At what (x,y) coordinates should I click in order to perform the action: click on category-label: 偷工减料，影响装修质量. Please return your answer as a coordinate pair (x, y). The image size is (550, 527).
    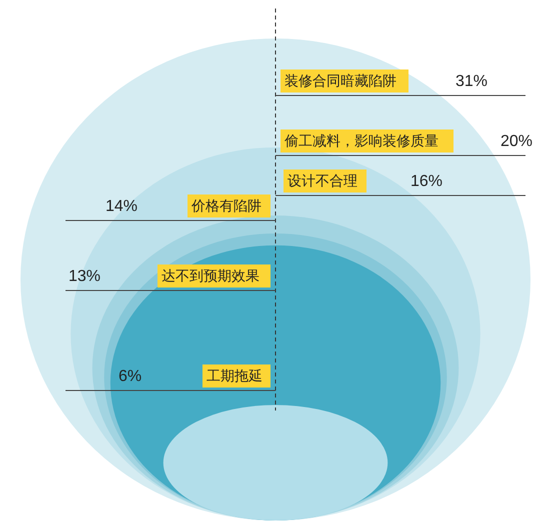
    Looking at the image, I should click on (361, 142).